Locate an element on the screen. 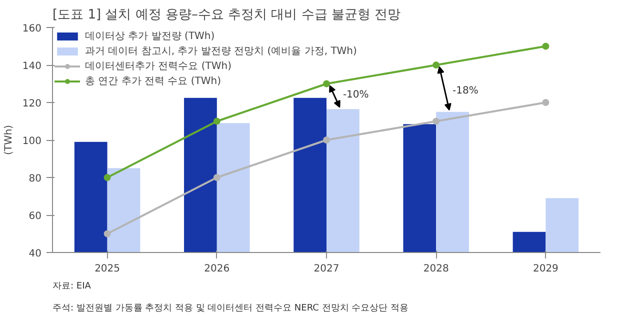  y-tick-label: 120 is located at coordinates (32, 104).